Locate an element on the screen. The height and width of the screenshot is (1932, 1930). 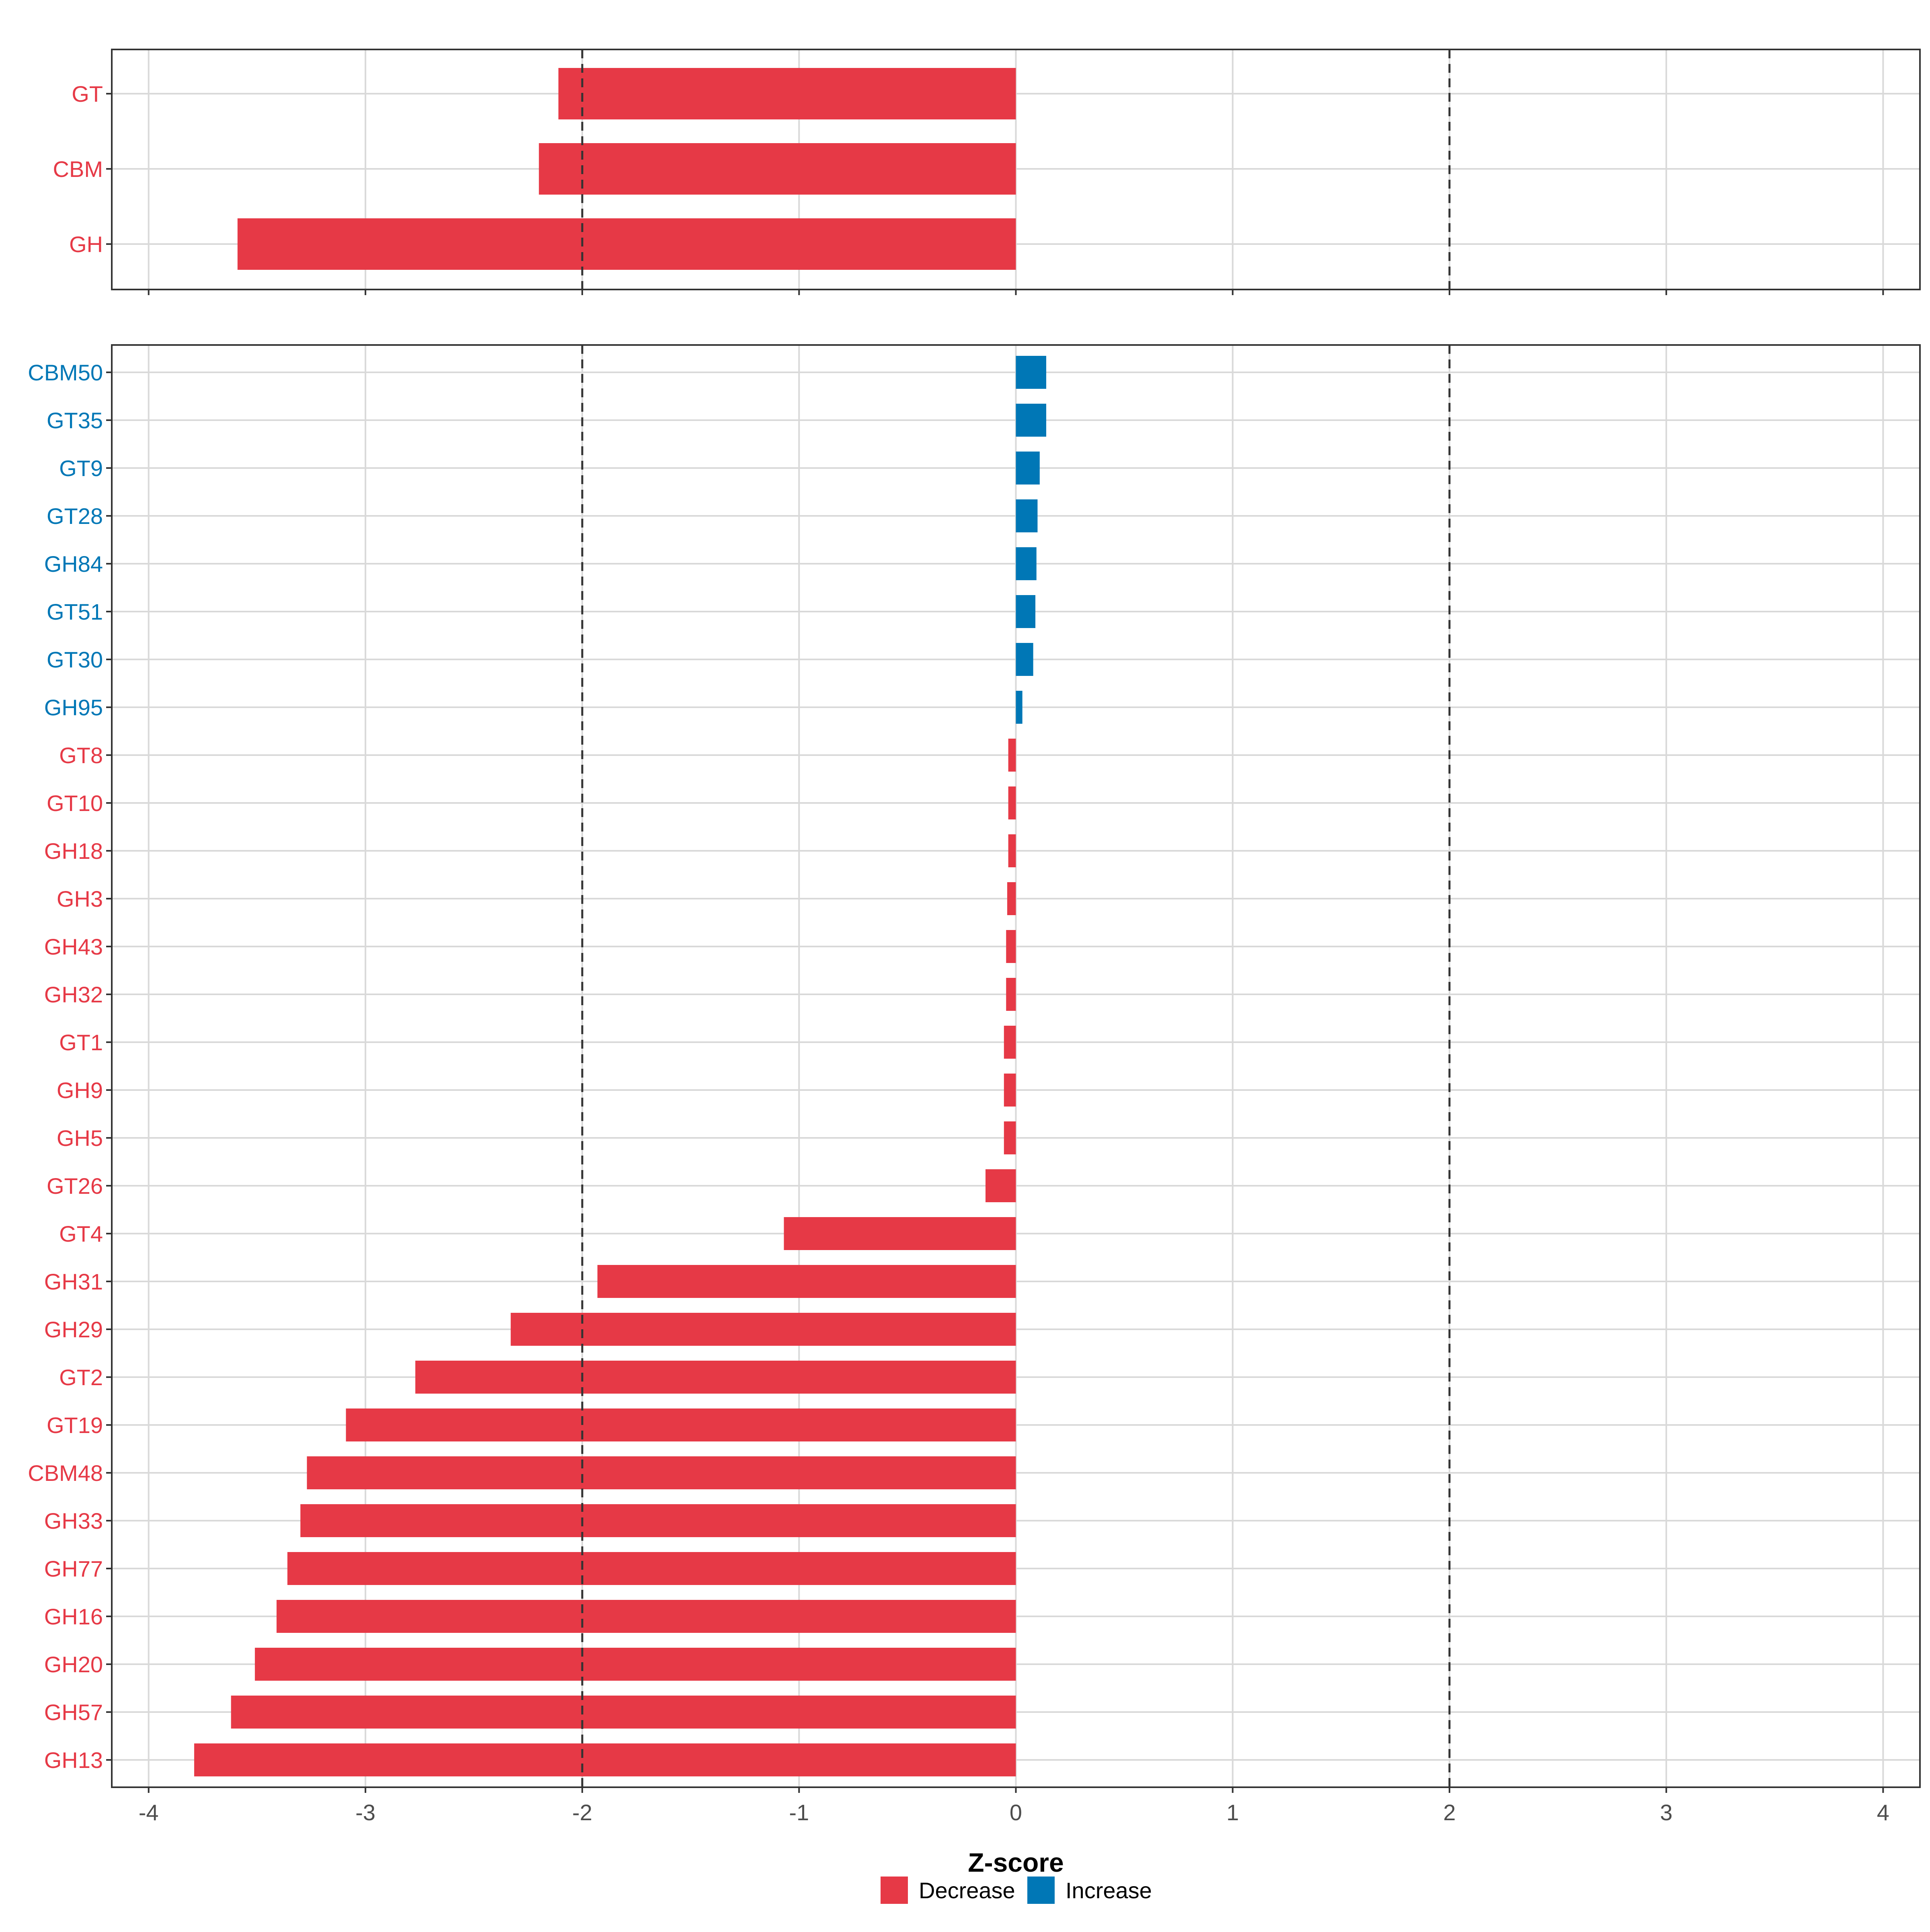
x-axis: -4 -3 -2 -1 0 1 2 3 4 is located at coordinates (1014, 1806).